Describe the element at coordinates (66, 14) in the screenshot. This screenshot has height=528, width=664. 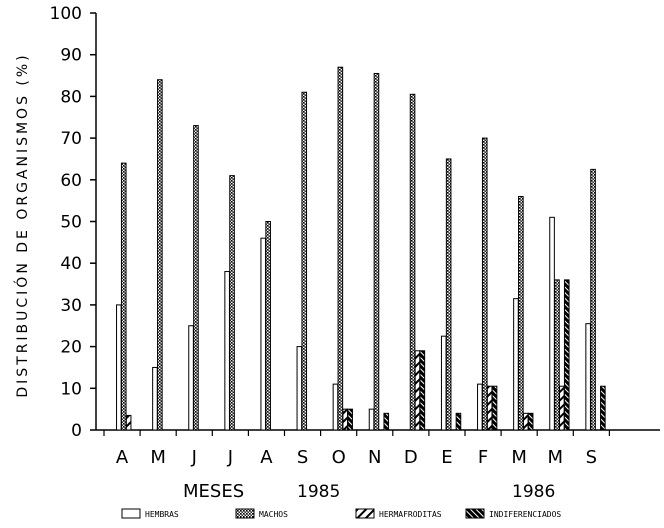
I see `y-tick-label: 100` at that location.